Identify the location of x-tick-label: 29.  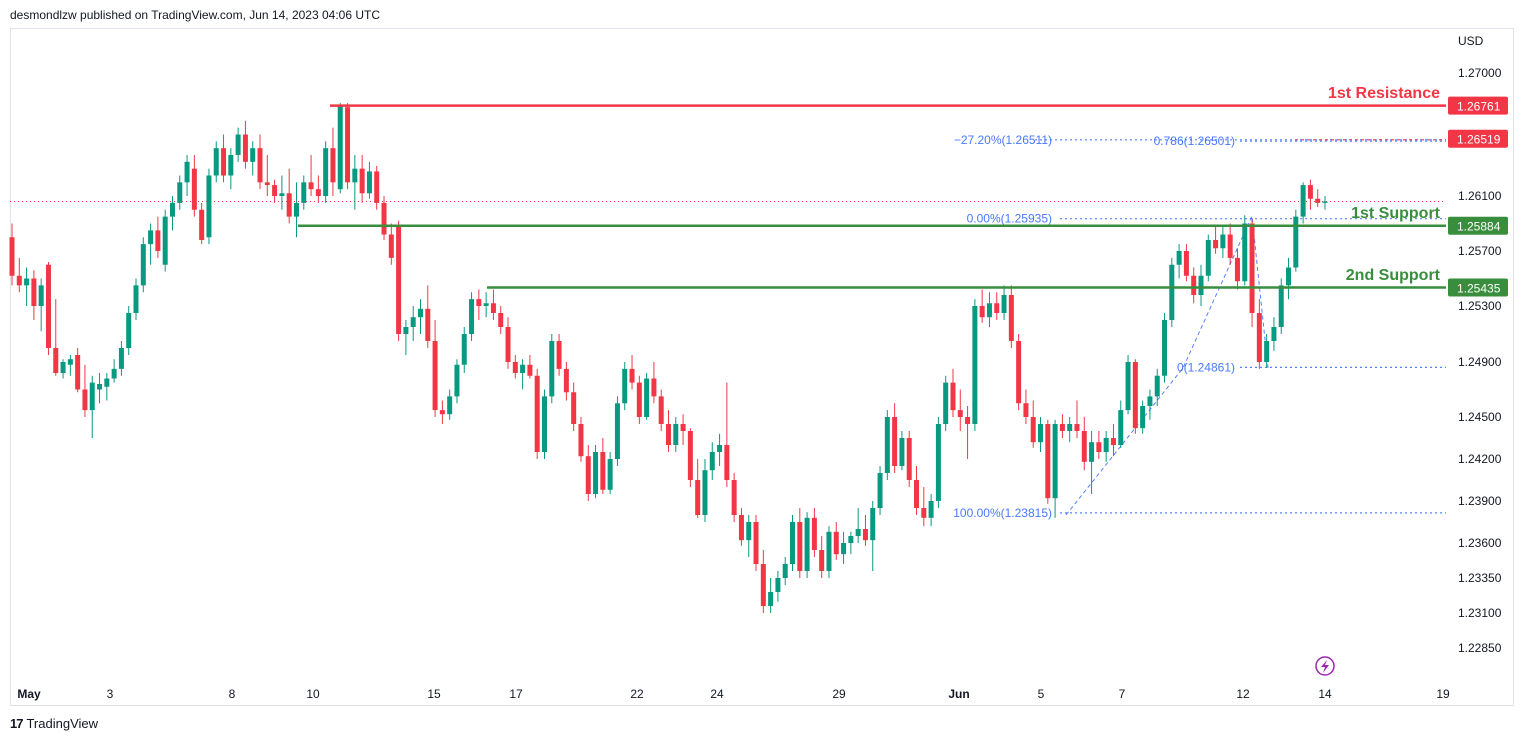
(839, 694).